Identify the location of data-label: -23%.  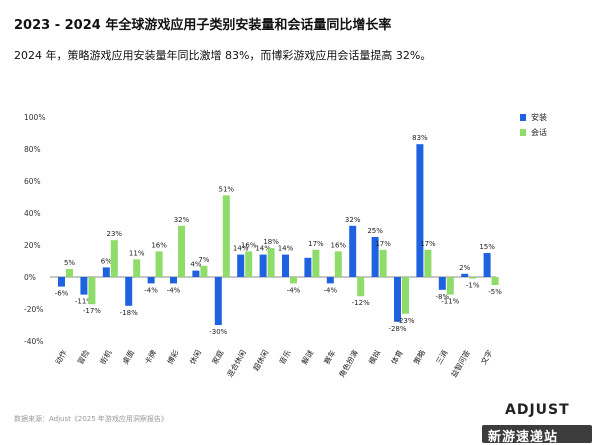
(405, 321).